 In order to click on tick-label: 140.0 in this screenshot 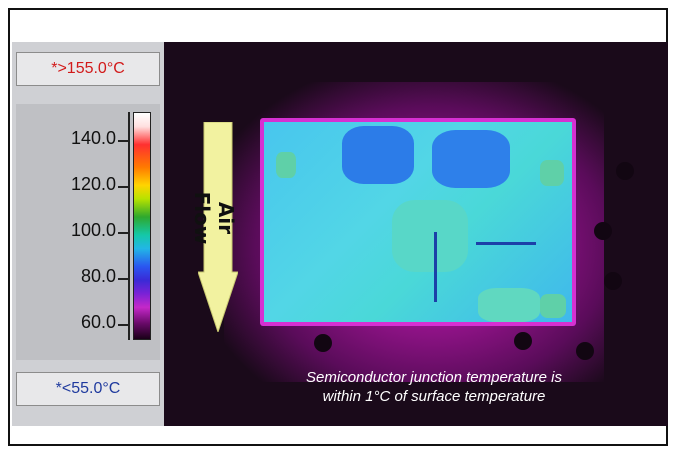, I will do `click(93, 138)`.